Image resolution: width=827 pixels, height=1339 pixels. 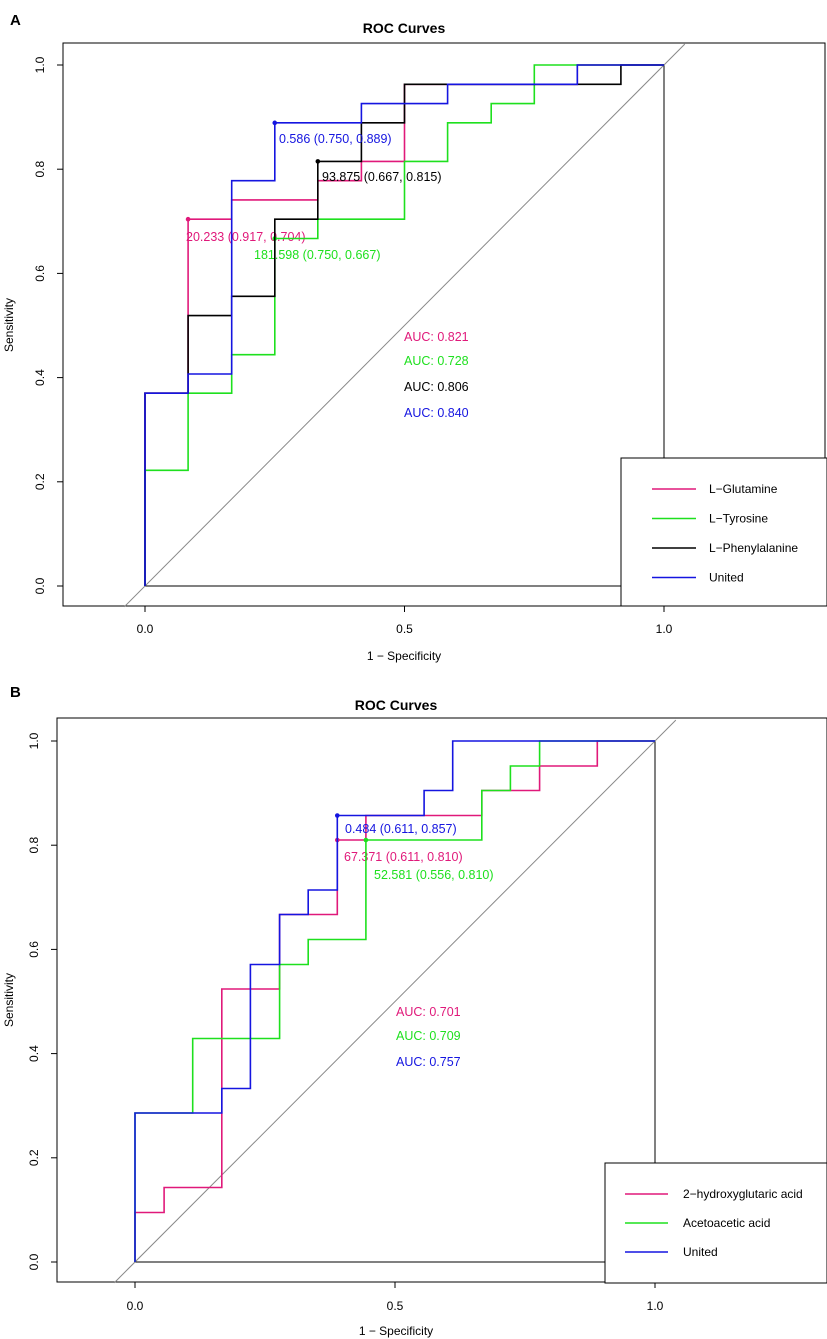 What do you see at coordinates (753, 548) in the screenshot?
I see `legend-label-2: L−Phenylalanine` at bounding box center [753, 548].